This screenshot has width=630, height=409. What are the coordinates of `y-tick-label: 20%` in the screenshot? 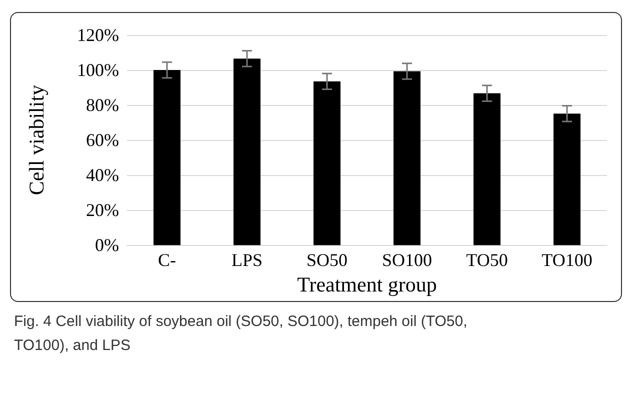 It's located at (102, 210).